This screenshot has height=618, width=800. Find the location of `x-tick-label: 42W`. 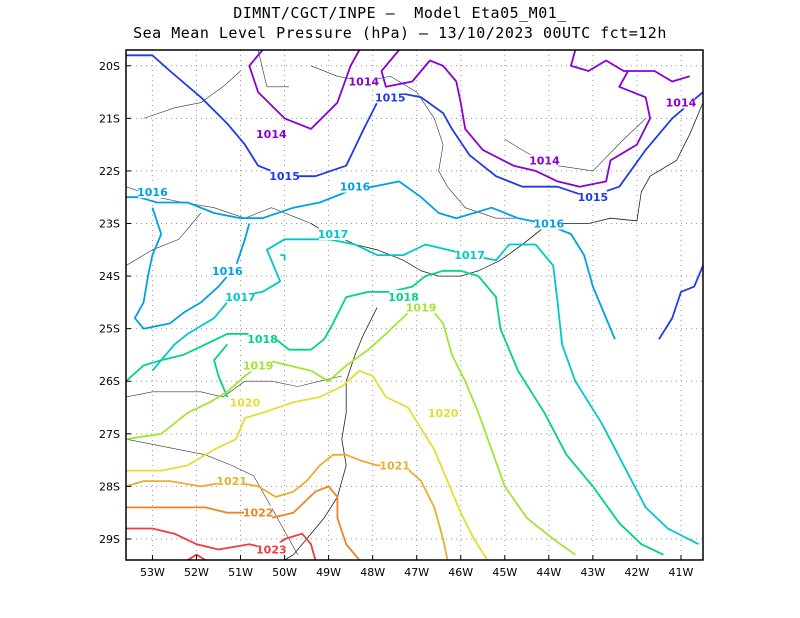

x-tick-label: 42W is located at coordinates (636, 572).